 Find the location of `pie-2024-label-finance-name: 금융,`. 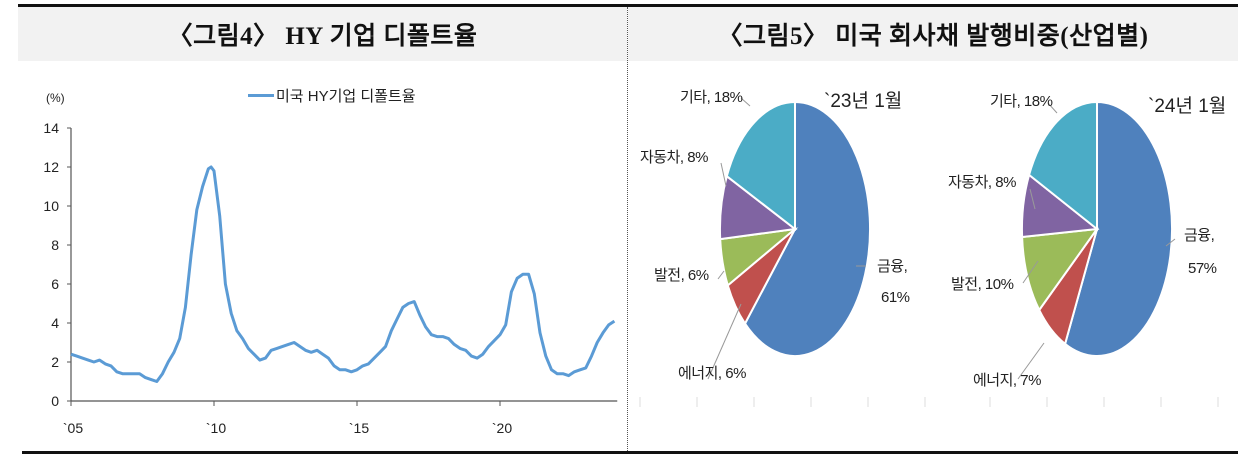

pie-2024-label-finance-name: 금융, is located at coordinates (1199, 235).